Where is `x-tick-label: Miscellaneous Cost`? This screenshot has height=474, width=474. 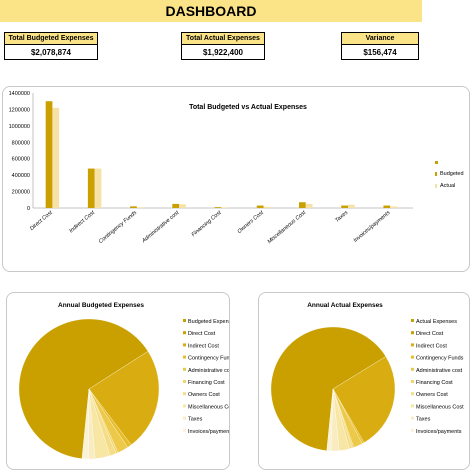 x-tick-label: Miscellaneous Cost is located at coordinates (287, 228).